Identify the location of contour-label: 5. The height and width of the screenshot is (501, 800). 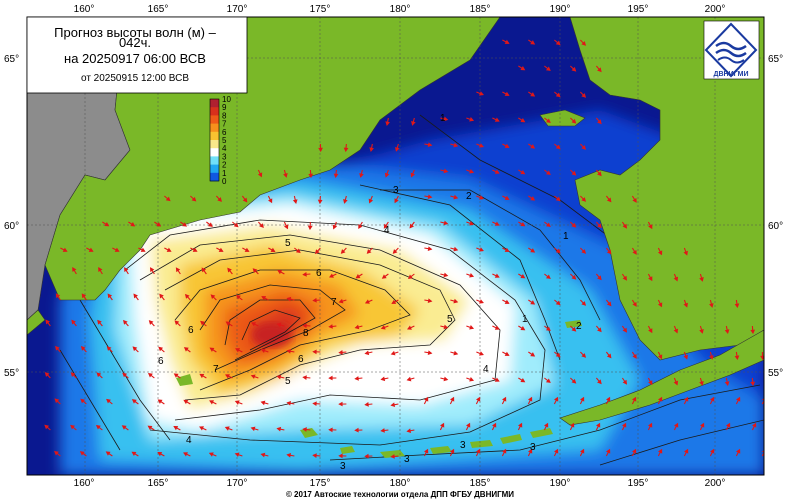
(288, 381).